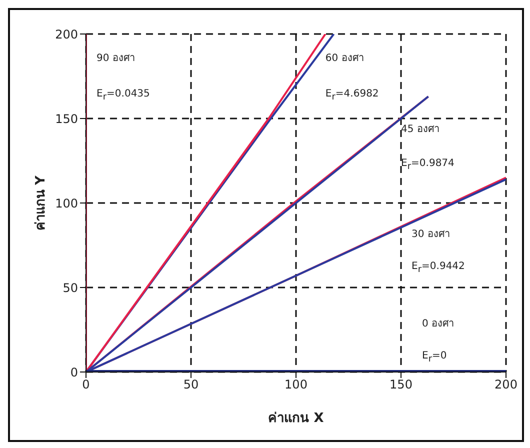 Image resolution: width=530 pixels, height=448 pixels. Describe the element at coordinates (66, 34) in the screenshot. I see `y-tick-label: 200` at that location.